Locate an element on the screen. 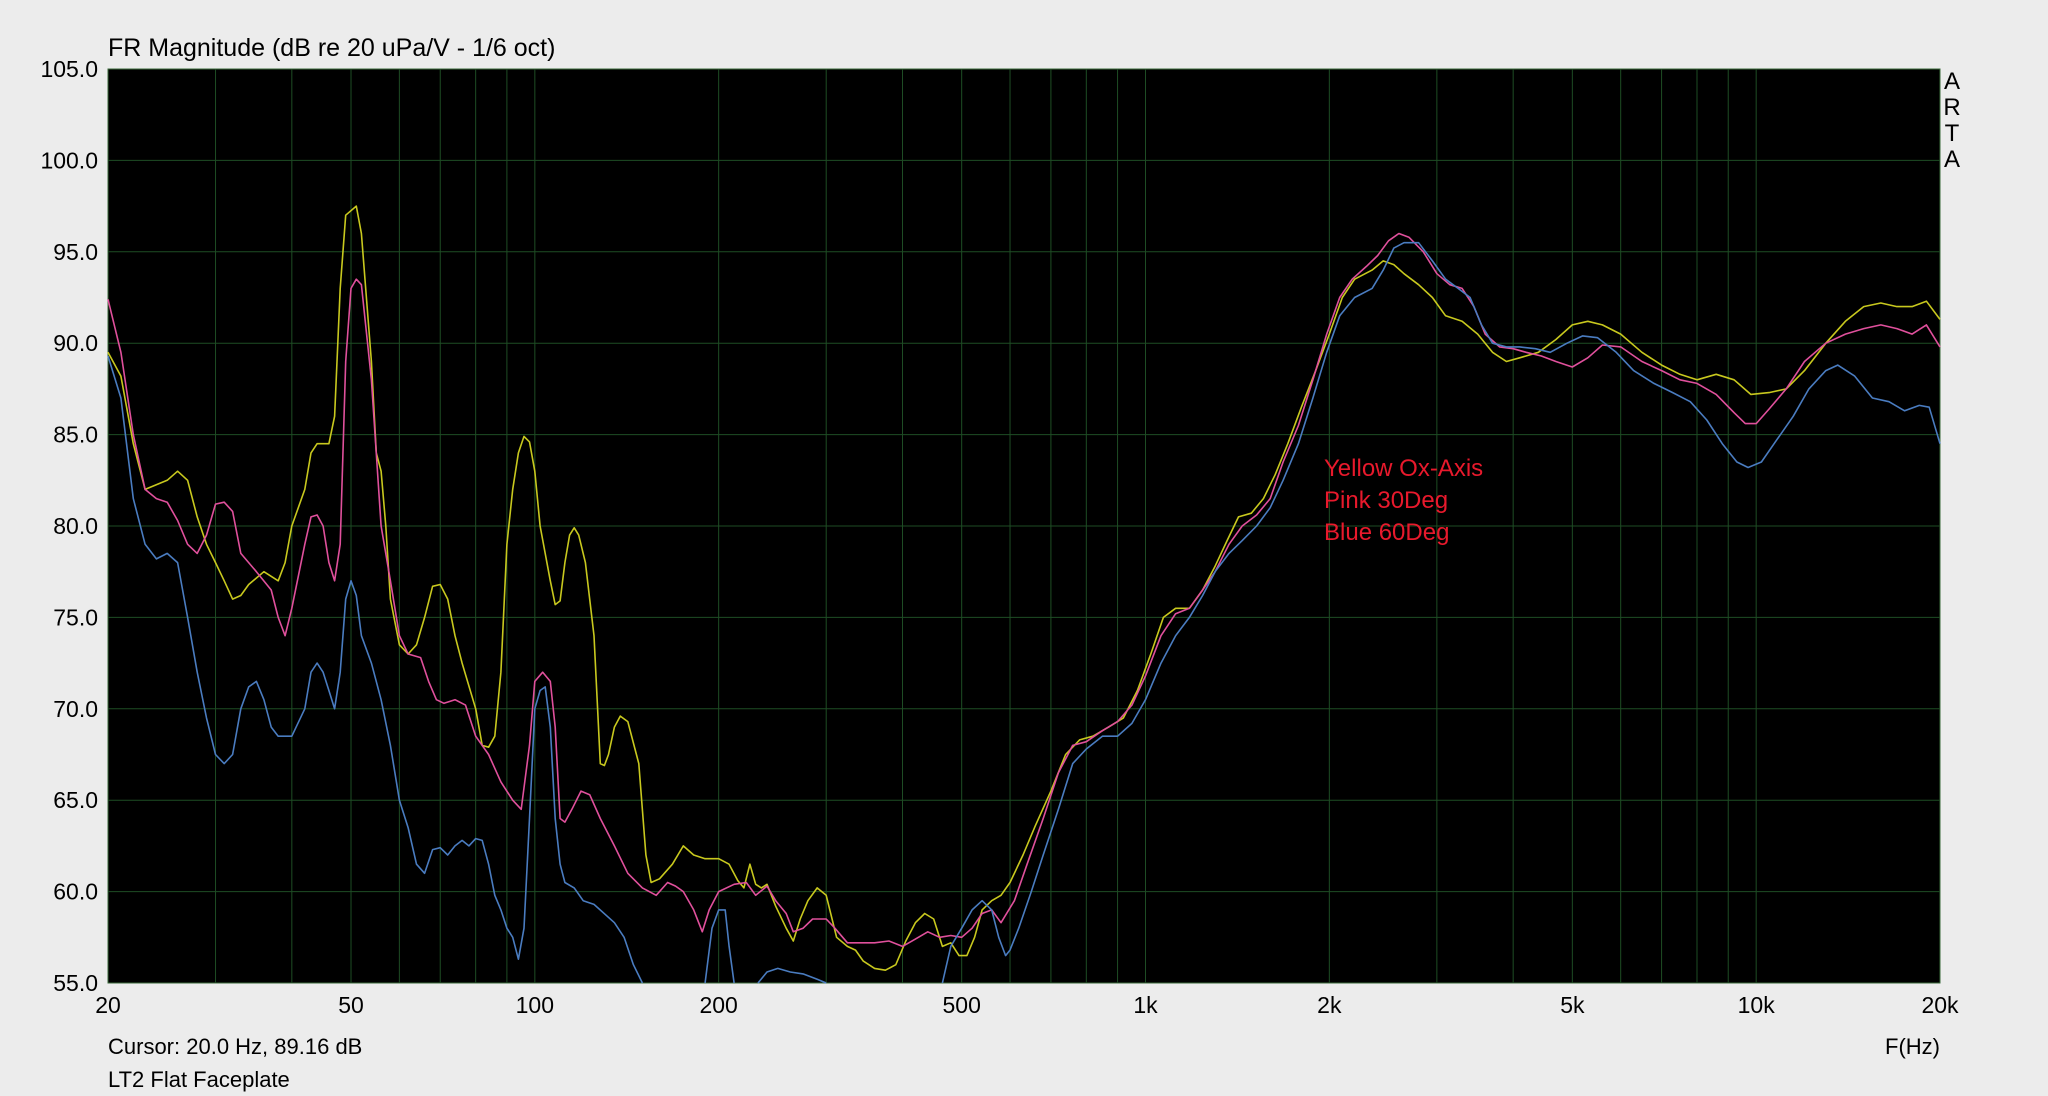 Image resolution: width=2048 pixels, height=1096 pixels. x-tick-label: 20k is located at coordinates (1940, 1005).